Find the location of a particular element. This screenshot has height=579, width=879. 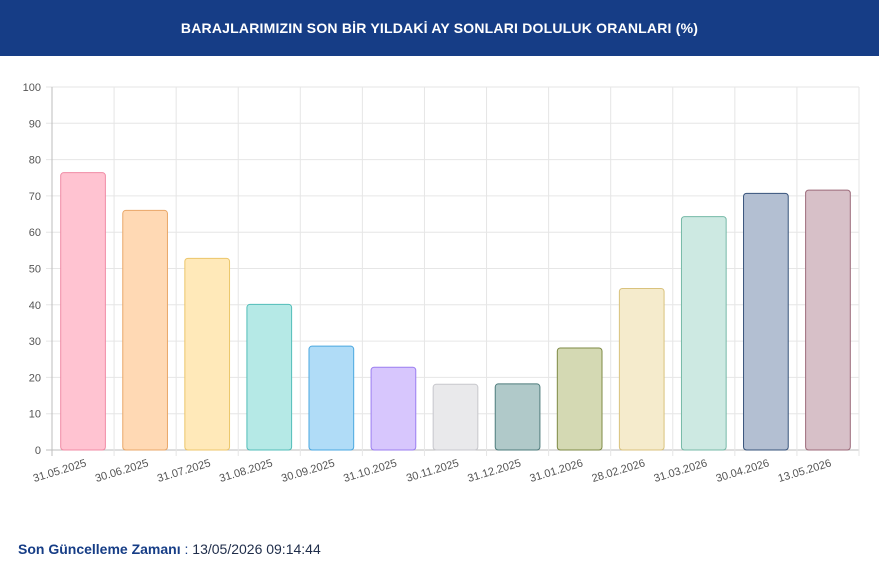

y-tick-label: 90 is located at coordinates (35, 124).